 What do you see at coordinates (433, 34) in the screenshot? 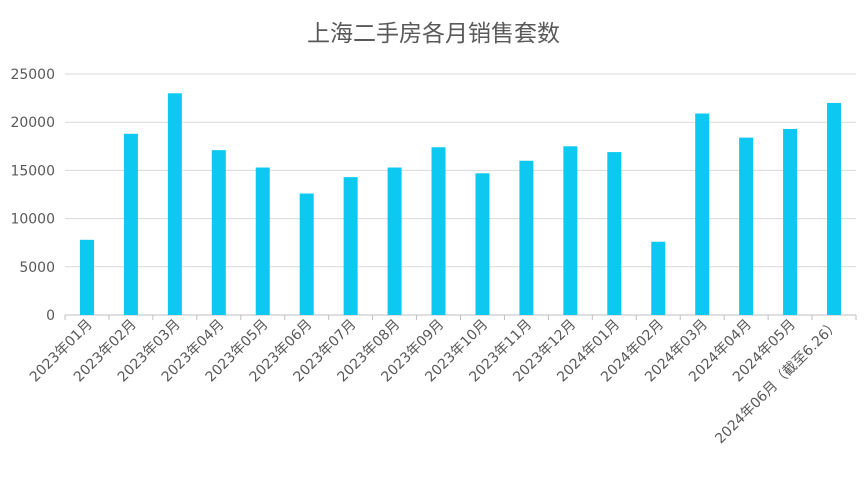
I see `chart-title: 上海二手房各月销售套数` at bounding box center [433, 34].